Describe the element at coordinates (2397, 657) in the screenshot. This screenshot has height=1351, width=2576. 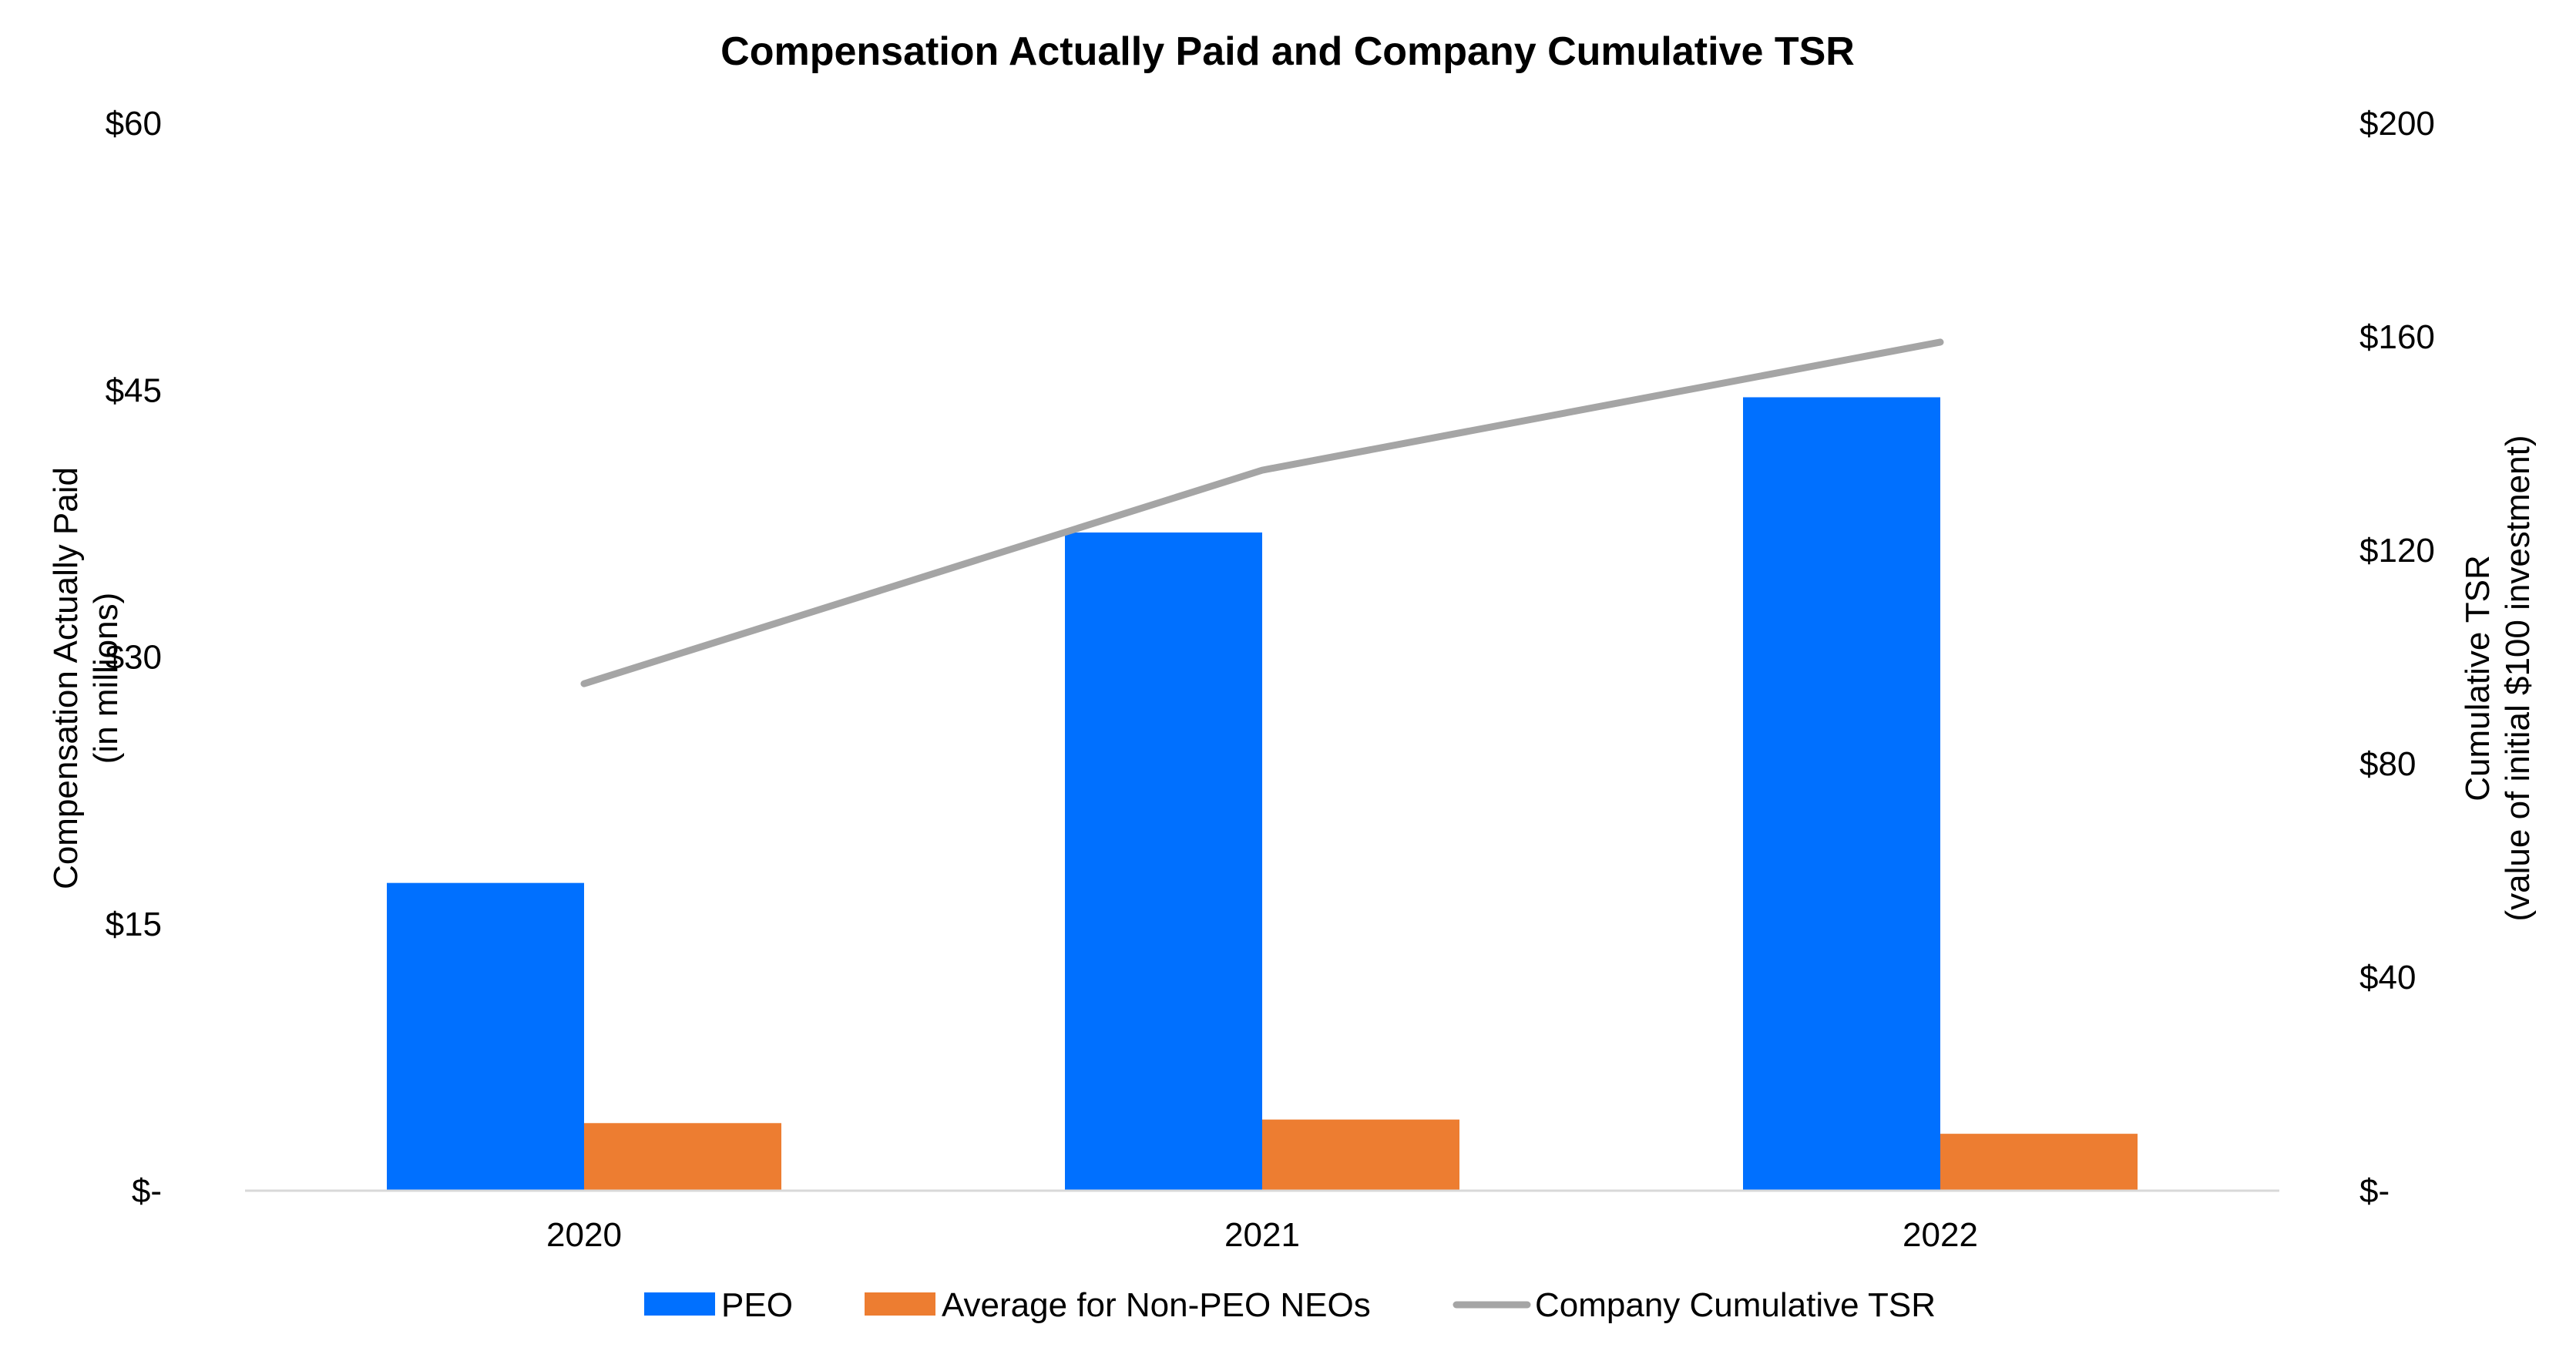
I see `right-axis-ticks: $- $40 $80 $120 $160 $200` at that location.